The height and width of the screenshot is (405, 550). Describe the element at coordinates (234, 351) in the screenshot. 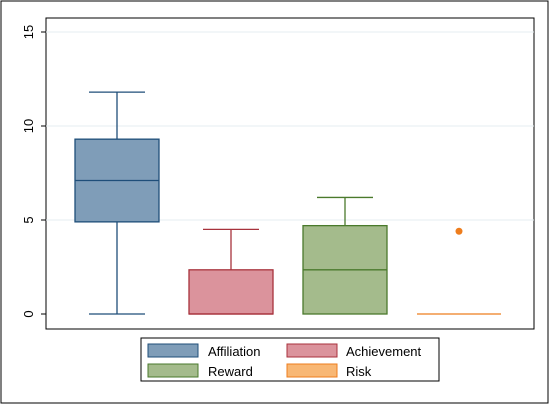

I see `legend-label-affiliation: Affiliation` at that location.